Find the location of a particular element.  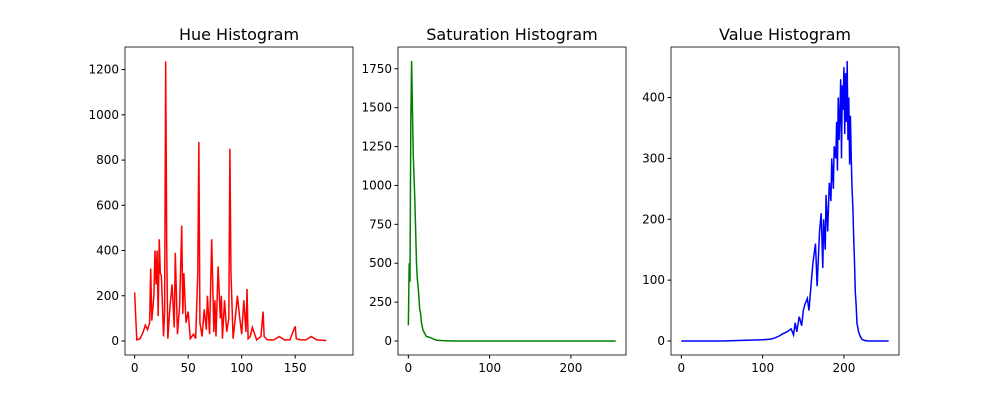

y-tick-label: 1500 is located at coordinates (376, 108).